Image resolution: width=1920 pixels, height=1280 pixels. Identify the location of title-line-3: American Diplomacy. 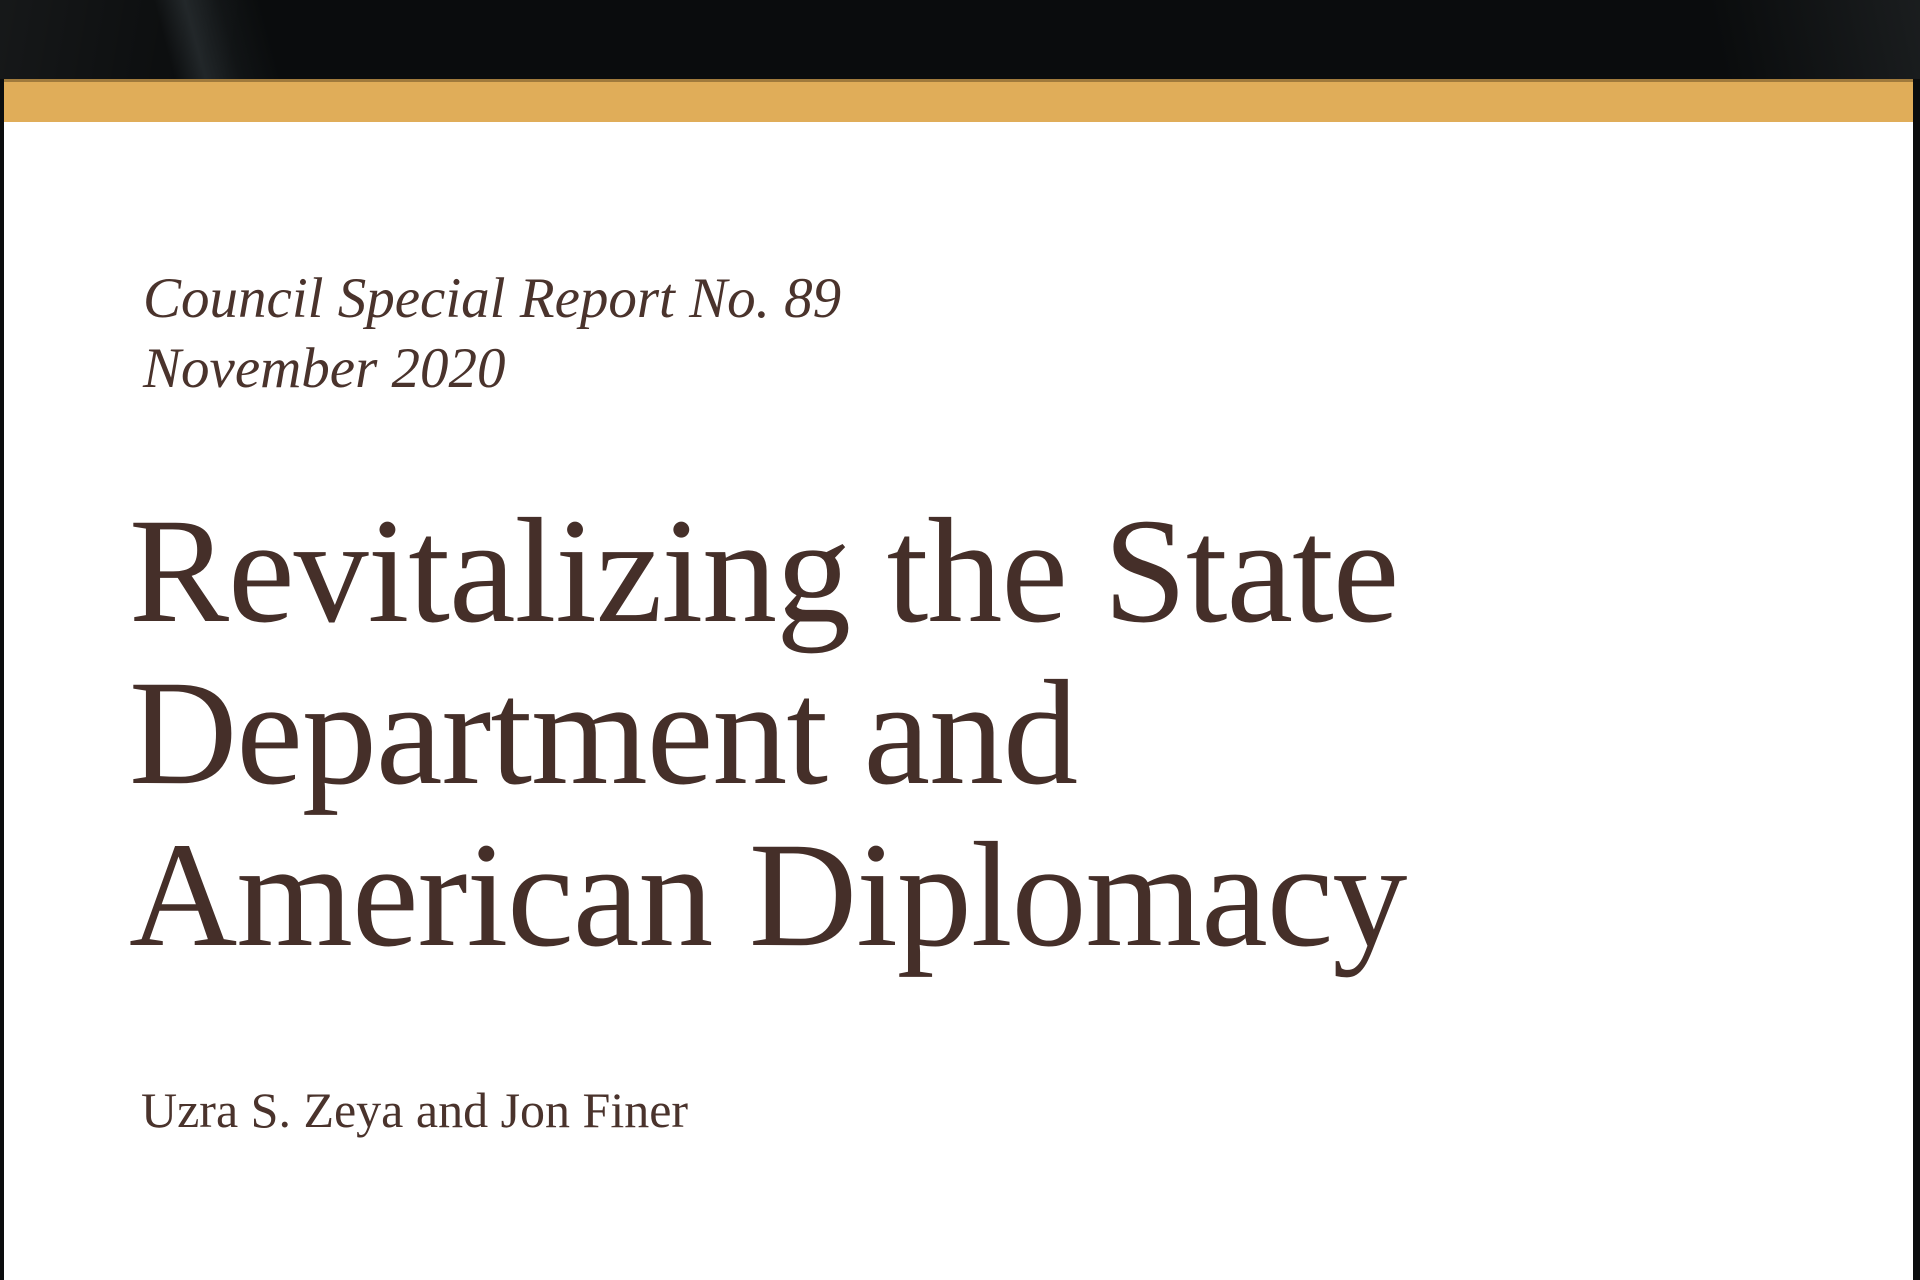
(768, 895).